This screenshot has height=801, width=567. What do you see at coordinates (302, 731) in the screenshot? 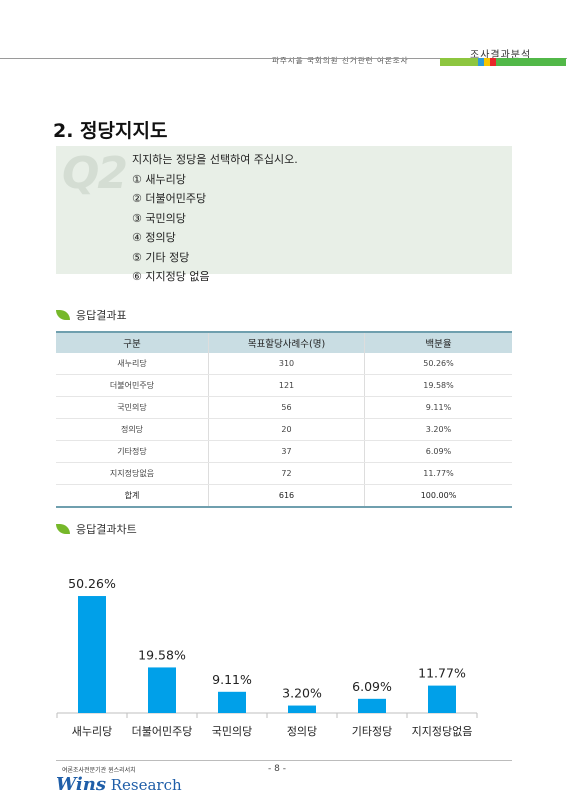
I see `x-tick-label: 정의당` at bounding box center [302, 731].